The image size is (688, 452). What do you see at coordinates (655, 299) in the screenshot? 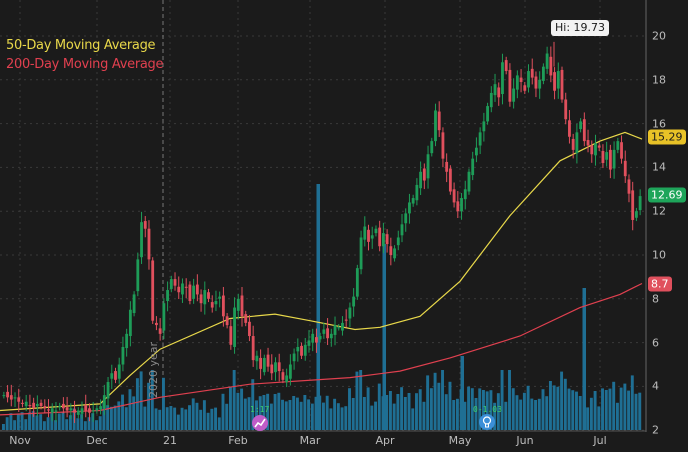
I see `y-tick-label: 8` at bounding box center [655, 299].